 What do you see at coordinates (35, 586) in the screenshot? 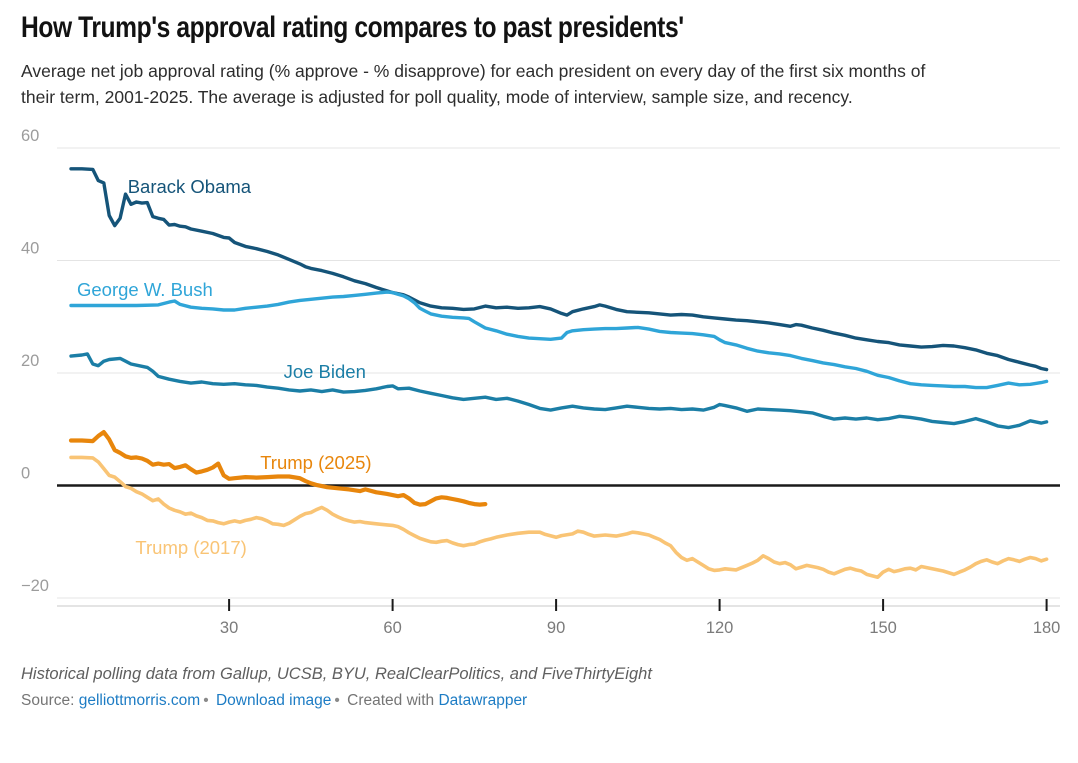
I see `y-axis-label--20: −20` at bounding box center [35, 586].